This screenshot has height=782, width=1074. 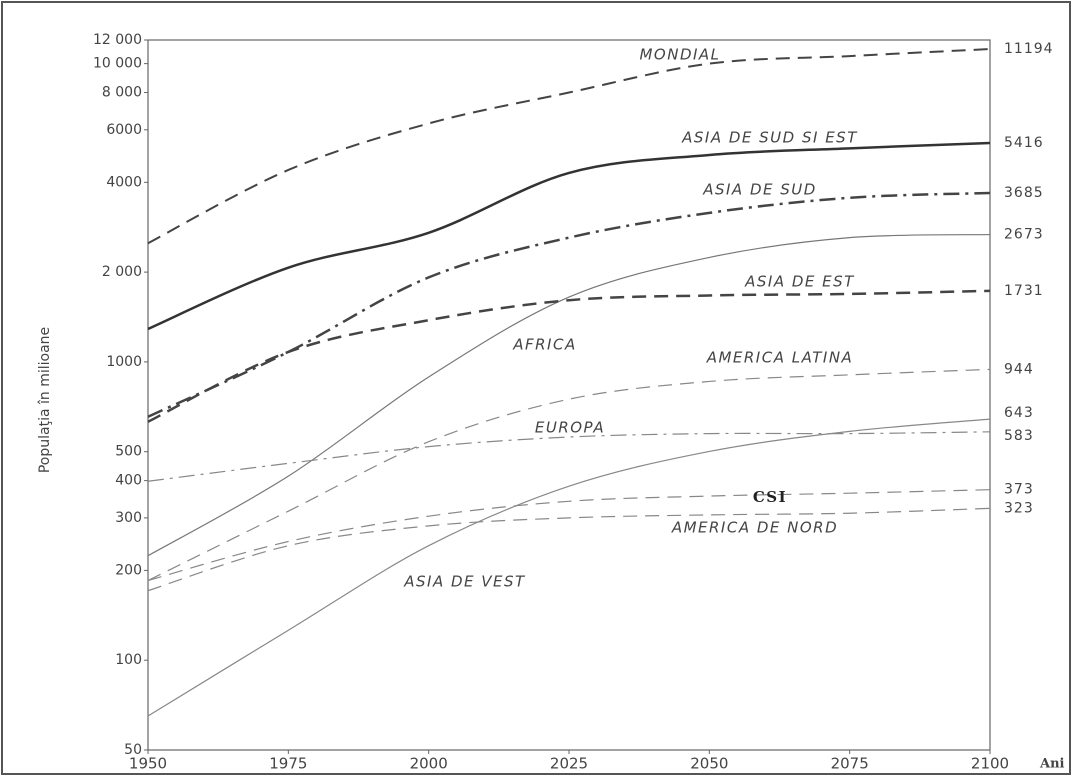 I want to click on series-name: ASIA DE SUD SI EST, so click(x=769, y=138).